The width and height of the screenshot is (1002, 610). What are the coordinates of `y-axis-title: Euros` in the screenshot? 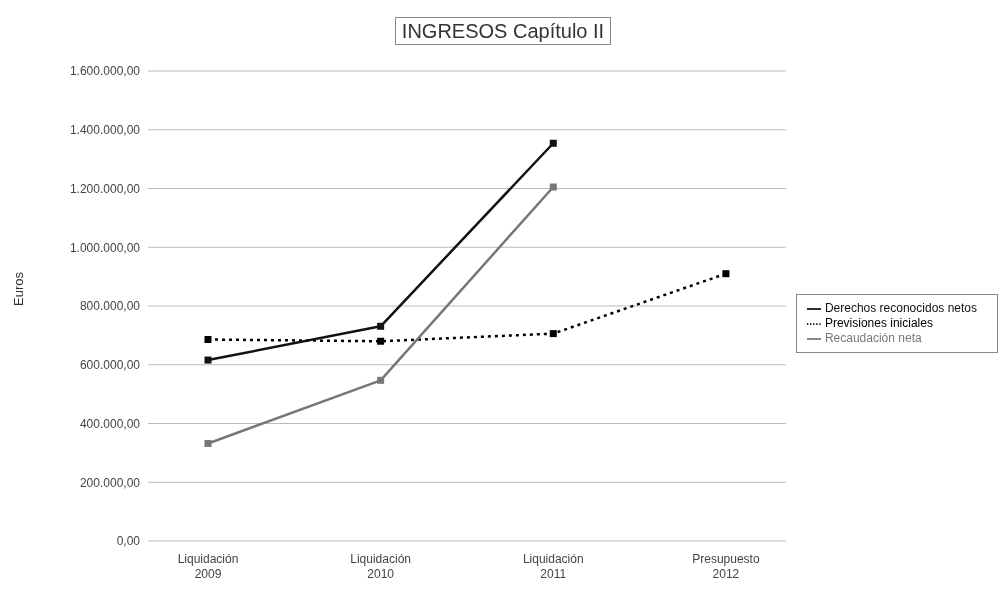 It's located at (18, 288).